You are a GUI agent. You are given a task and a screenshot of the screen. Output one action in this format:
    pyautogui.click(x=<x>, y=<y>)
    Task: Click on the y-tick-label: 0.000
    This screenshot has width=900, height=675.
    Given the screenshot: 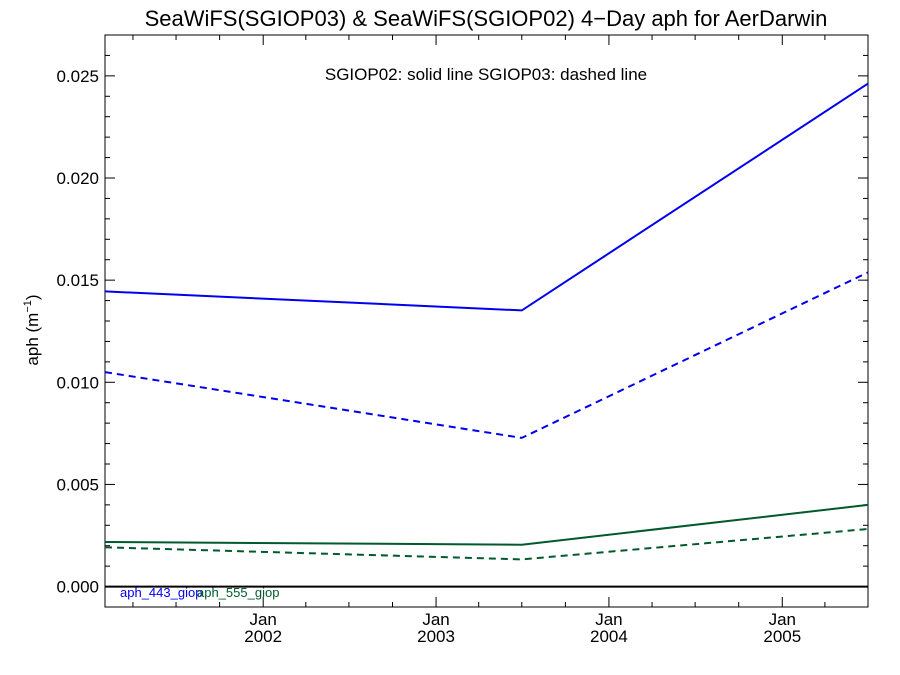 What is the action you would take?
    pyautogui.click(x=77, y=587)
    